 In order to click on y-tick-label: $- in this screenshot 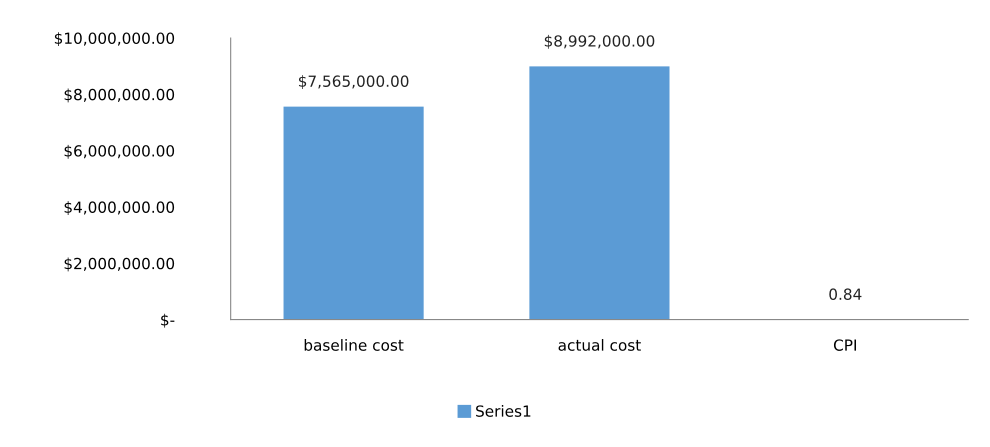, I will do `click(167, 321)`.